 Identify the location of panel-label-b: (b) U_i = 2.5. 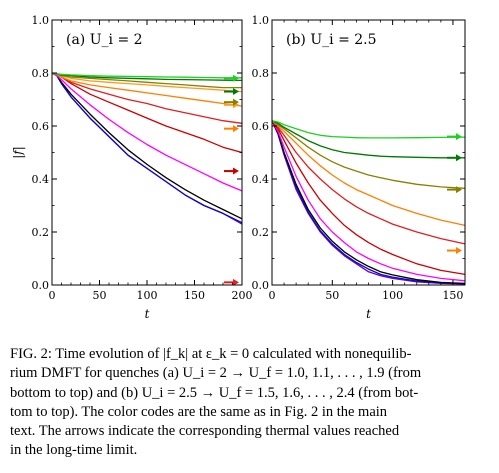
(331, 40).